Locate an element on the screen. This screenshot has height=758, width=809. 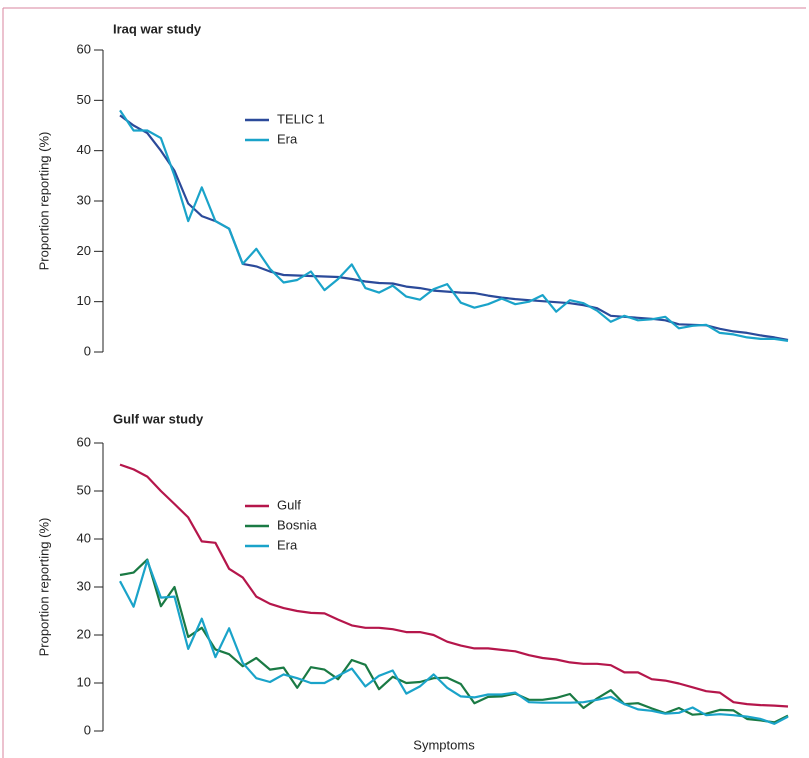
legend-label: Bosnia is located at coordinates (297, 524).